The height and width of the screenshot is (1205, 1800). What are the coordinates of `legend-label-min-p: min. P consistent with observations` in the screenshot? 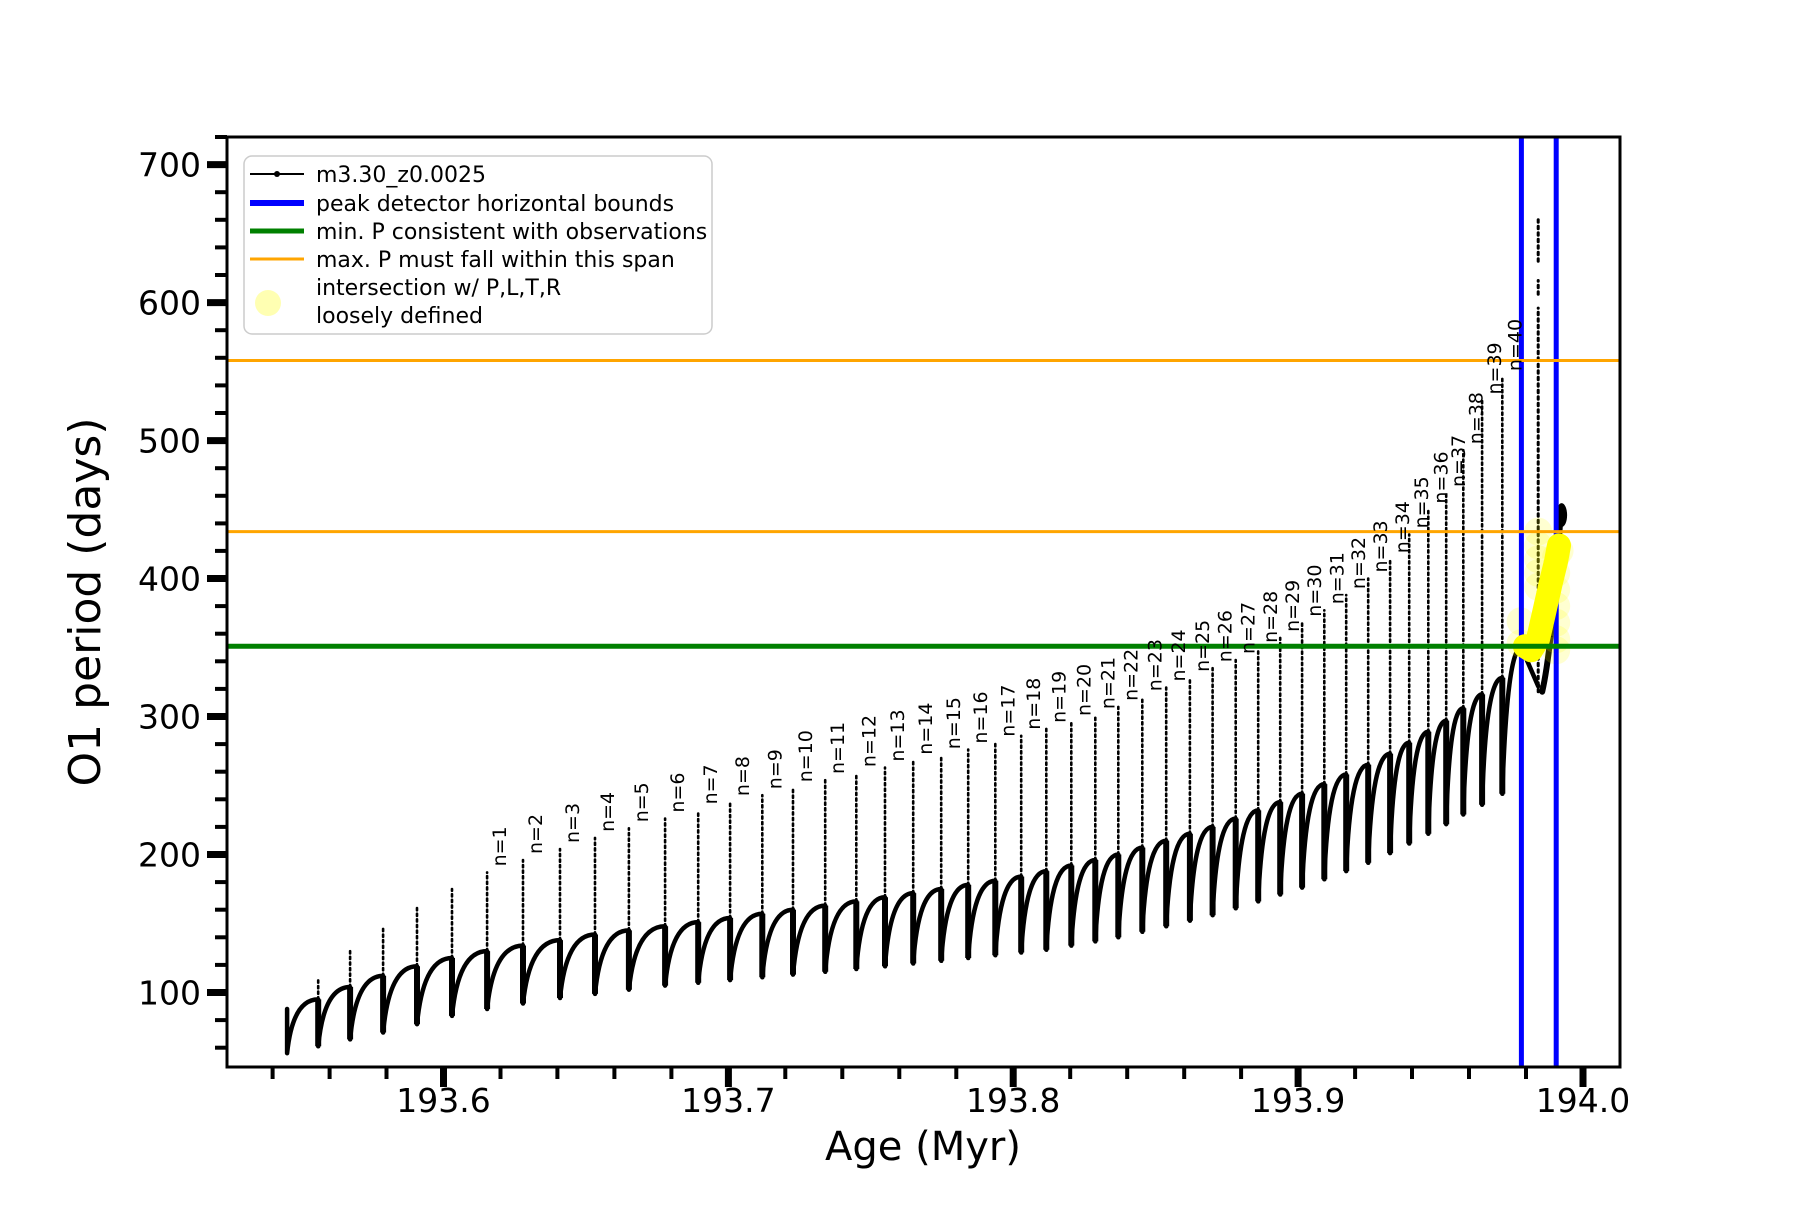 It's located at (511, 232).